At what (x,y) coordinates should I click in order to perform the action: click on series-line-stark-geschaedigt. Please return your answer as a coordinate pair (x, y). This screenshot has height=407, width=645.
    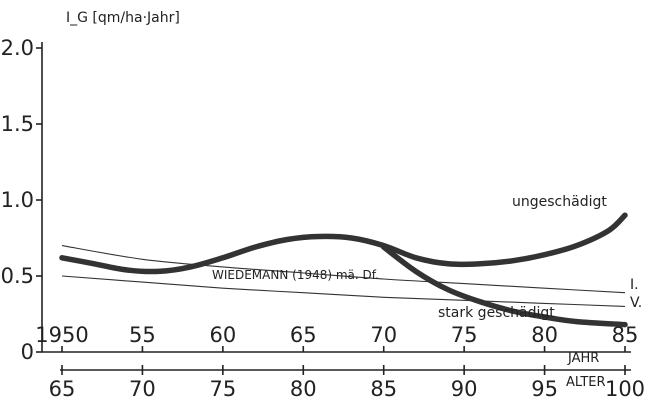
    Looking at the image, I should click on (504, 286).